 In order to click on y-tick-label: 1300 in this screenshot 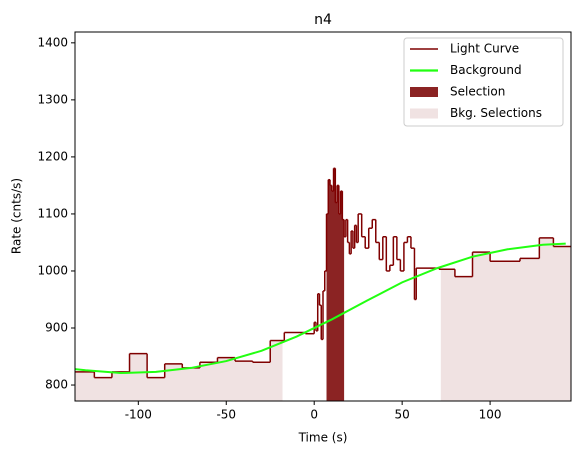, I will do `click(52, 99)`.